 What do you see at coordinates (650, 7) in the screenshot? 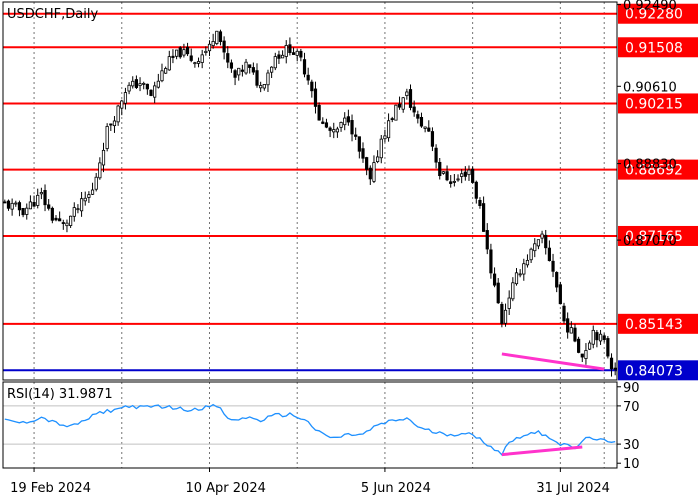
I see `price-tick-label: 0.92490` at bounding box center [650, 7].